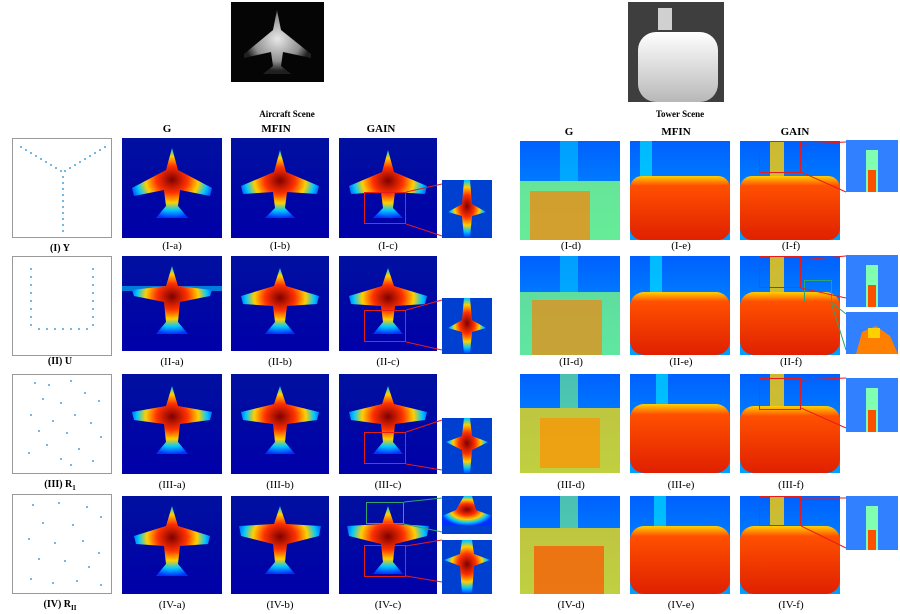 The width and height of the screenshot is (900, 614). Describe the element at coordinates (872, 166) in the screenshot. I see `zoom-inset-i-f` at that location.